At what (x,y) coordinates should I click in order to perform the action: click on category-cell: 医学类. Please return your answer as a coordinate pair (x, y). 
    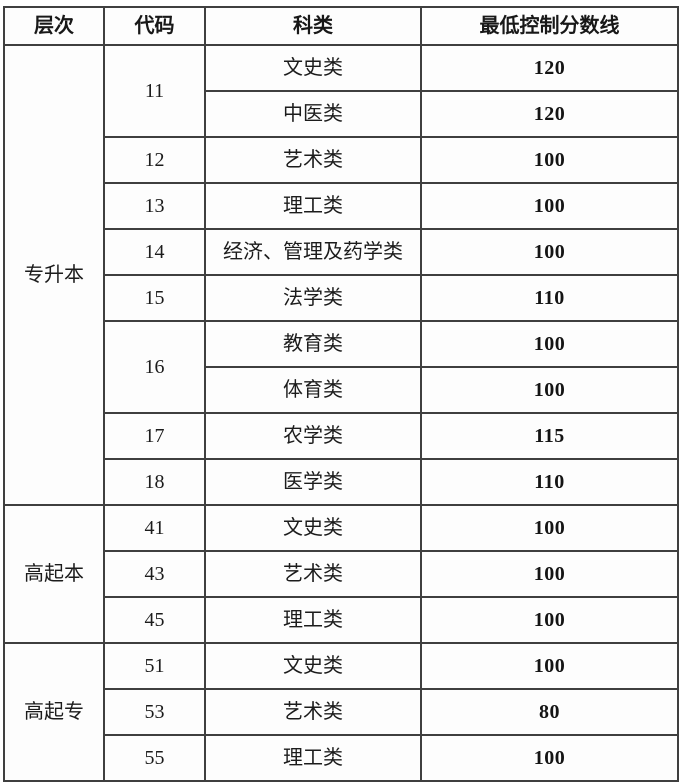
    Looking at the image, I should click on (313, 482).